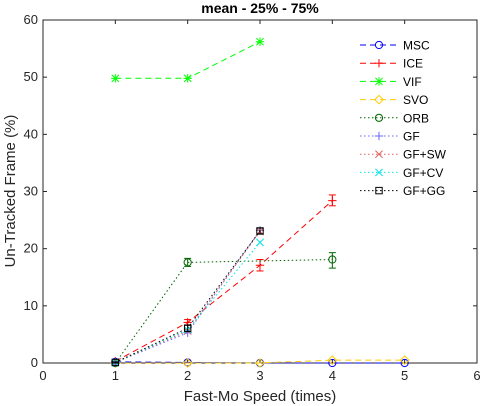  I want to click on y-tick-label: 50, so click(31, 76).